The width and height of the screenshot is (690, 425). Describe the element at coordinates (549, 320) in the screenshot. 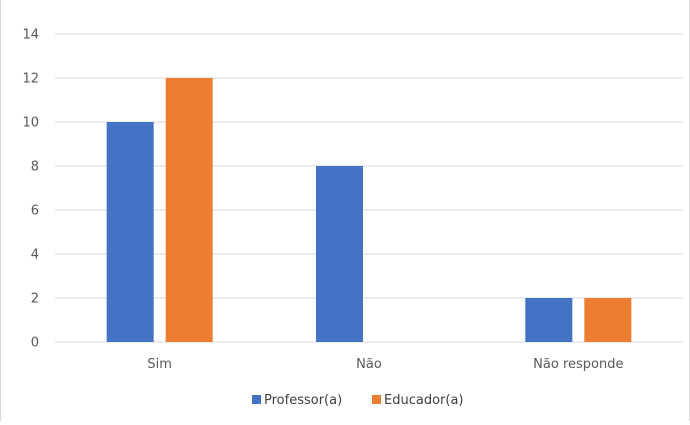

I see `bar-Professor(a)-Não responde` at that location.